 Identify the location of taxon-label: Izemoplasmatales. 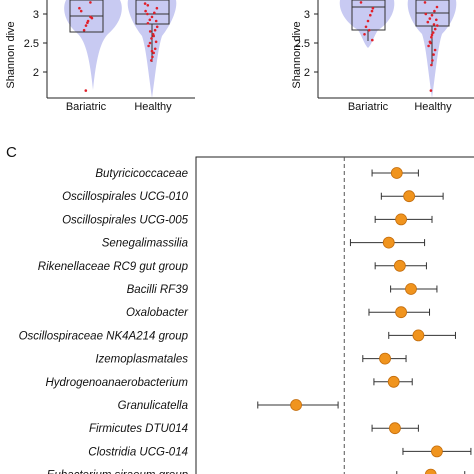
(141, 360).